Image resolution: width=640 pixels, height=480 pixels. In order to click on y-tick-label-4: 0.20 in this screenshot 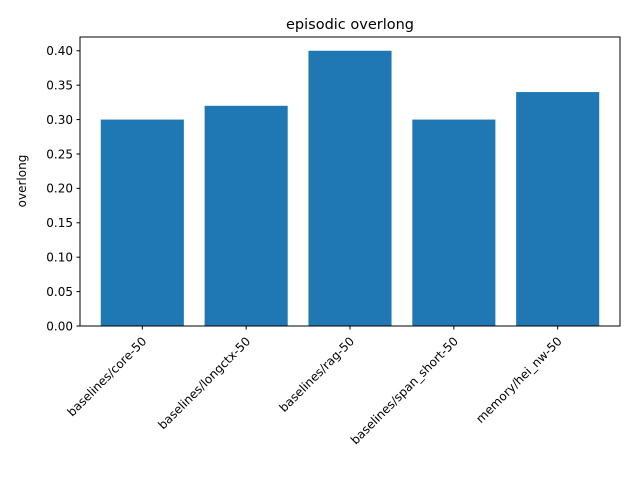, I will do `click(59, 189)`.